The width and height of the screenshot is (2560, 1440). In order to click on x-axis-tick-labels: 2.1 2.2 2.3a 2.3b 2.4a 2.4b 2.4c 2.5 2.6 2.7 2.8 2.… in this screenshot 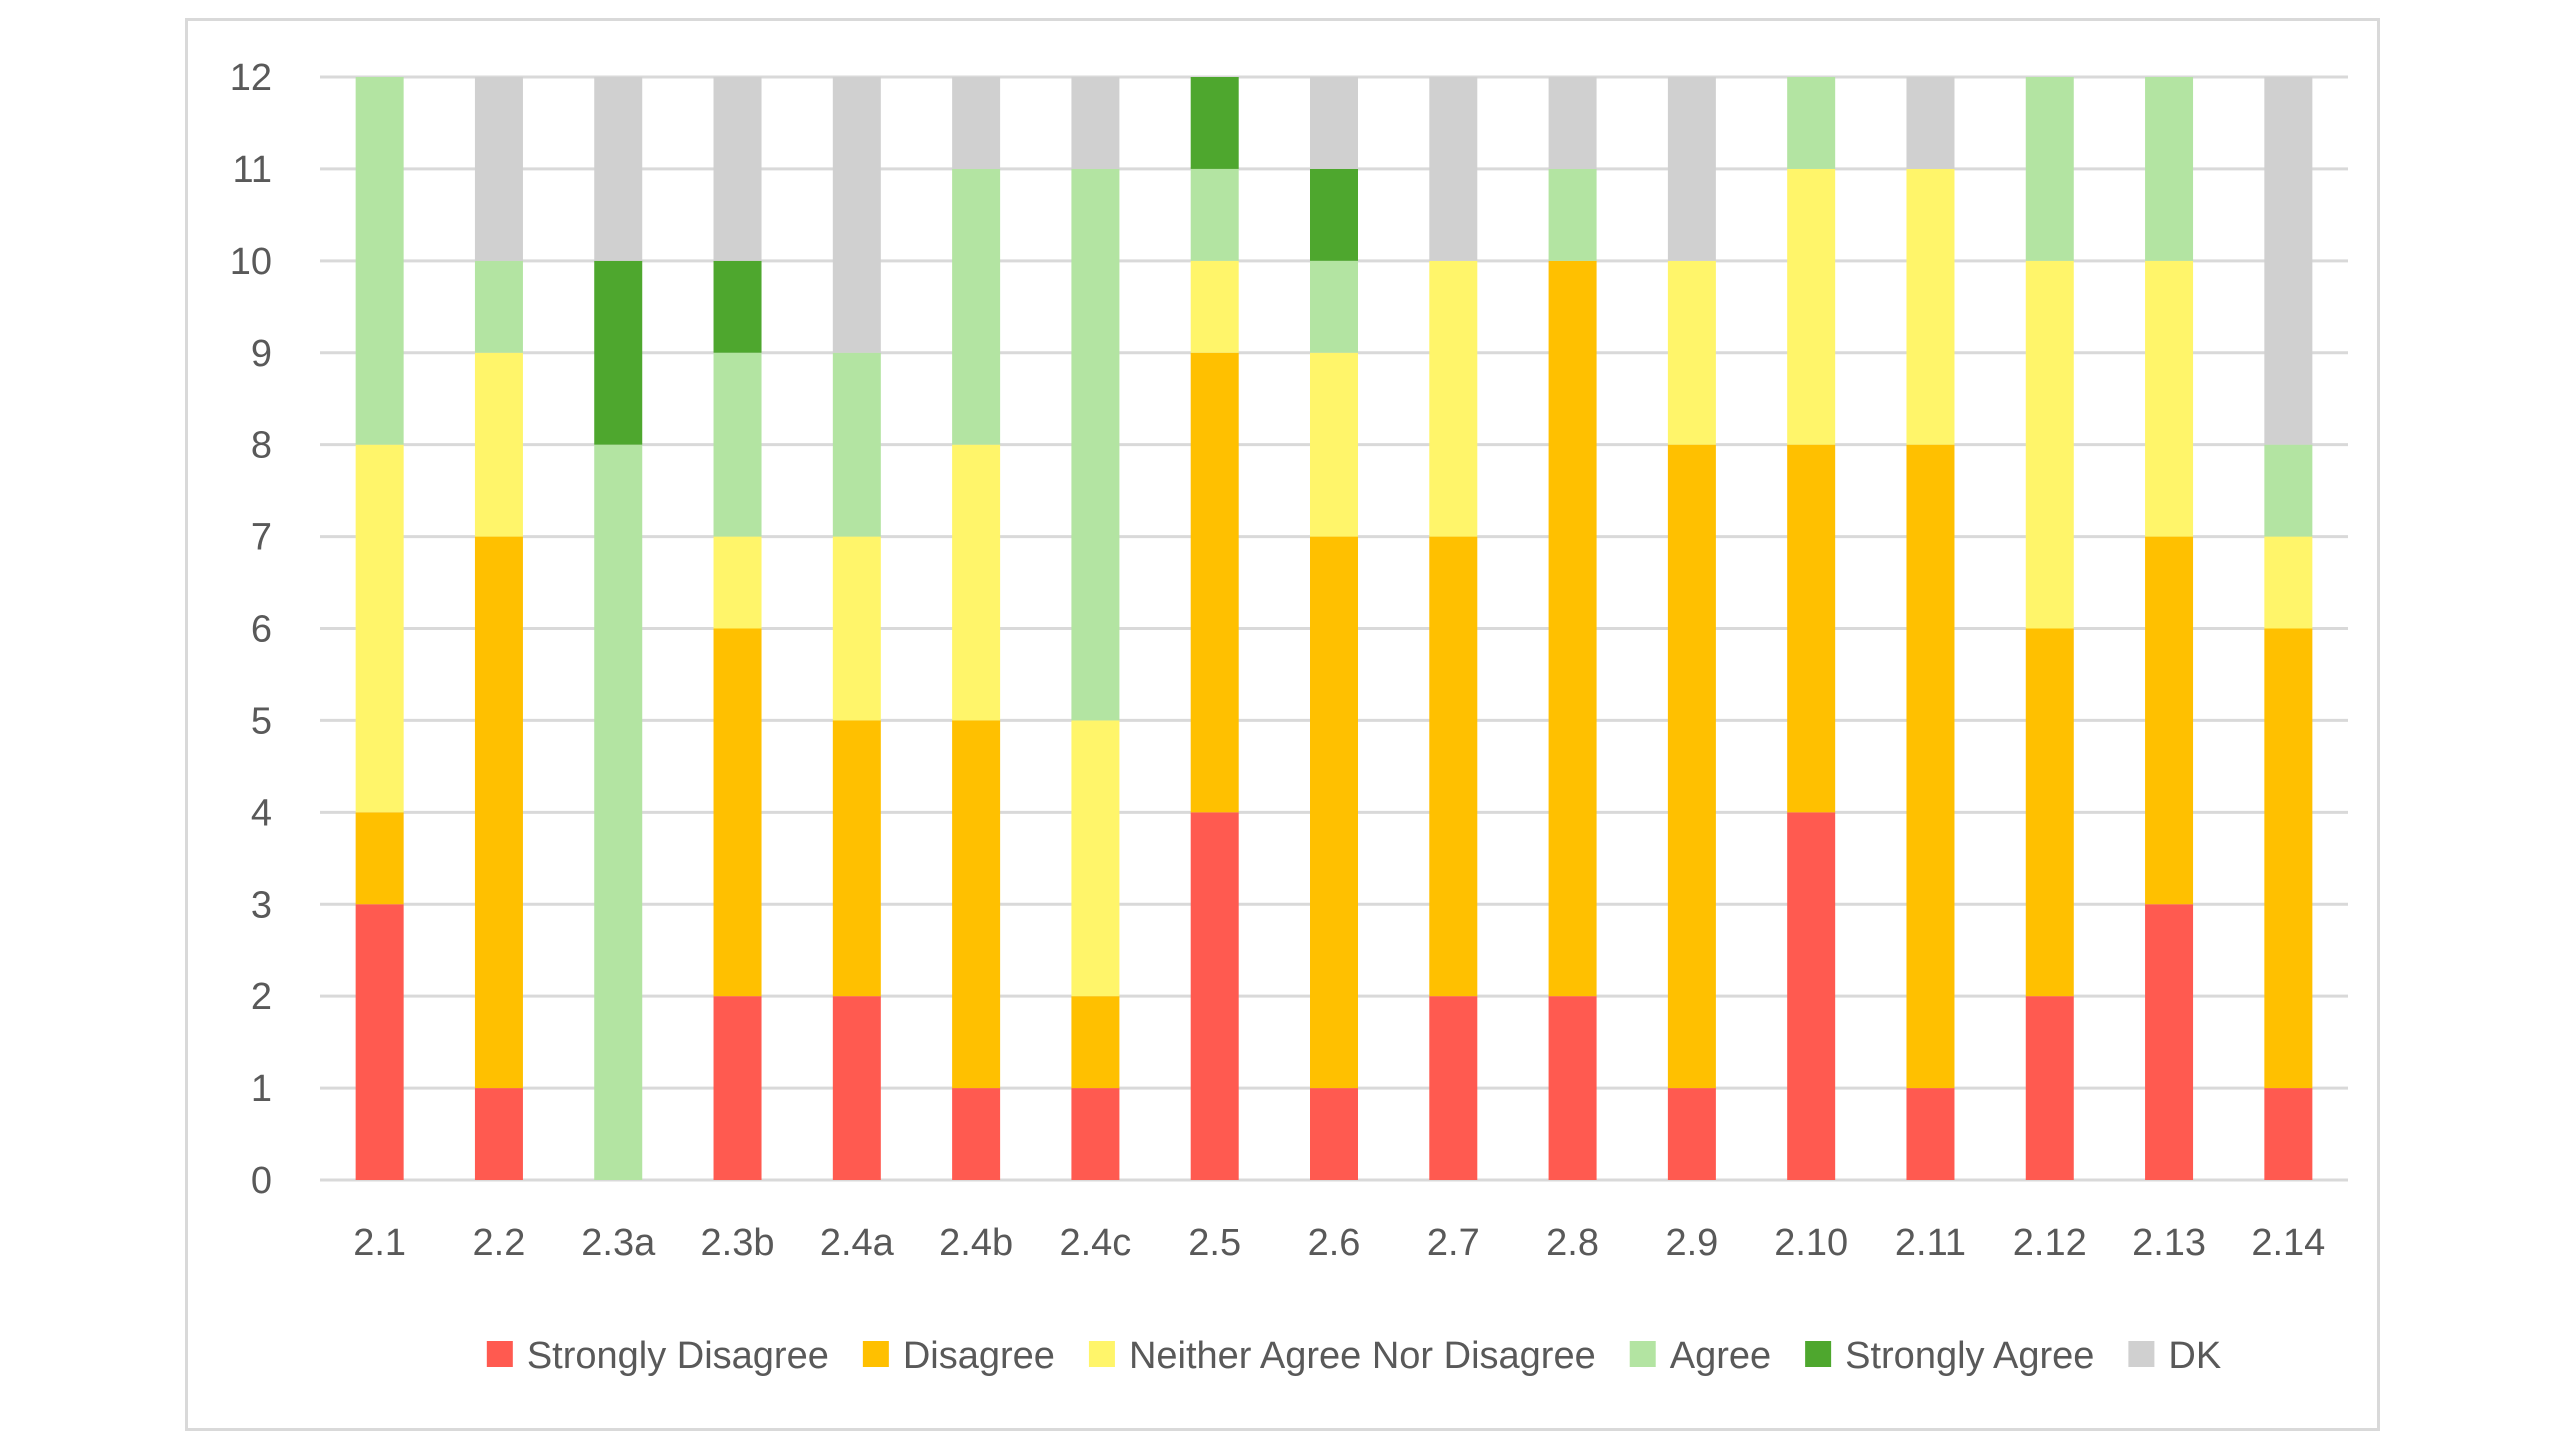, I will do `click(1339, 1243)`.